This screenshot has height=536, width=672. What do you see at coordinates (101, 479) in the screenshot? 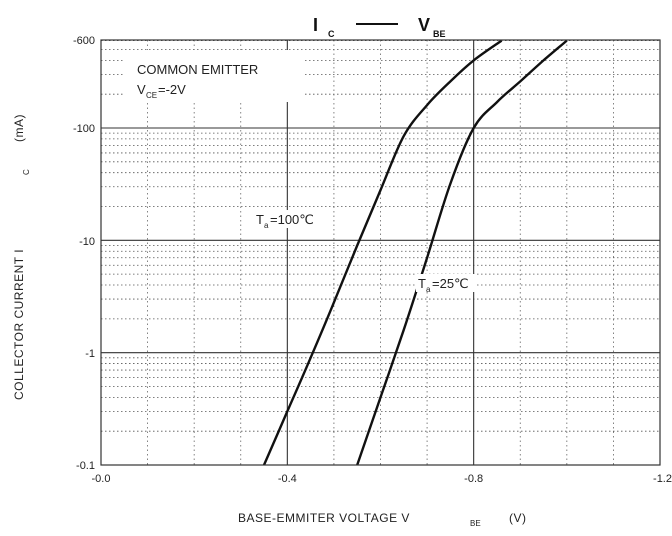
I see `x-tick-label: -0.0` at bounding box center [101, 479].